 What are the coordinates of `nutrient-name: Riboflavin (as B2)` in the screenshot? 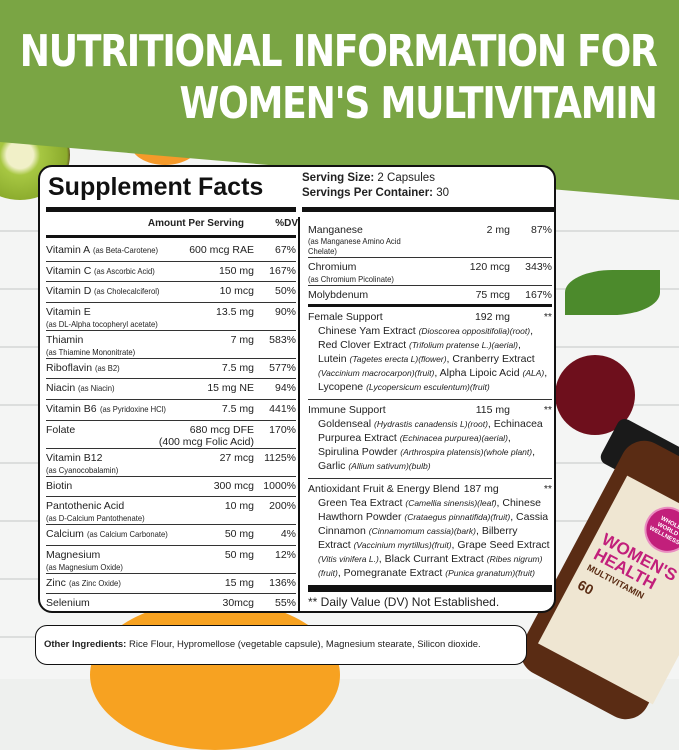 It's located at (115, 368).